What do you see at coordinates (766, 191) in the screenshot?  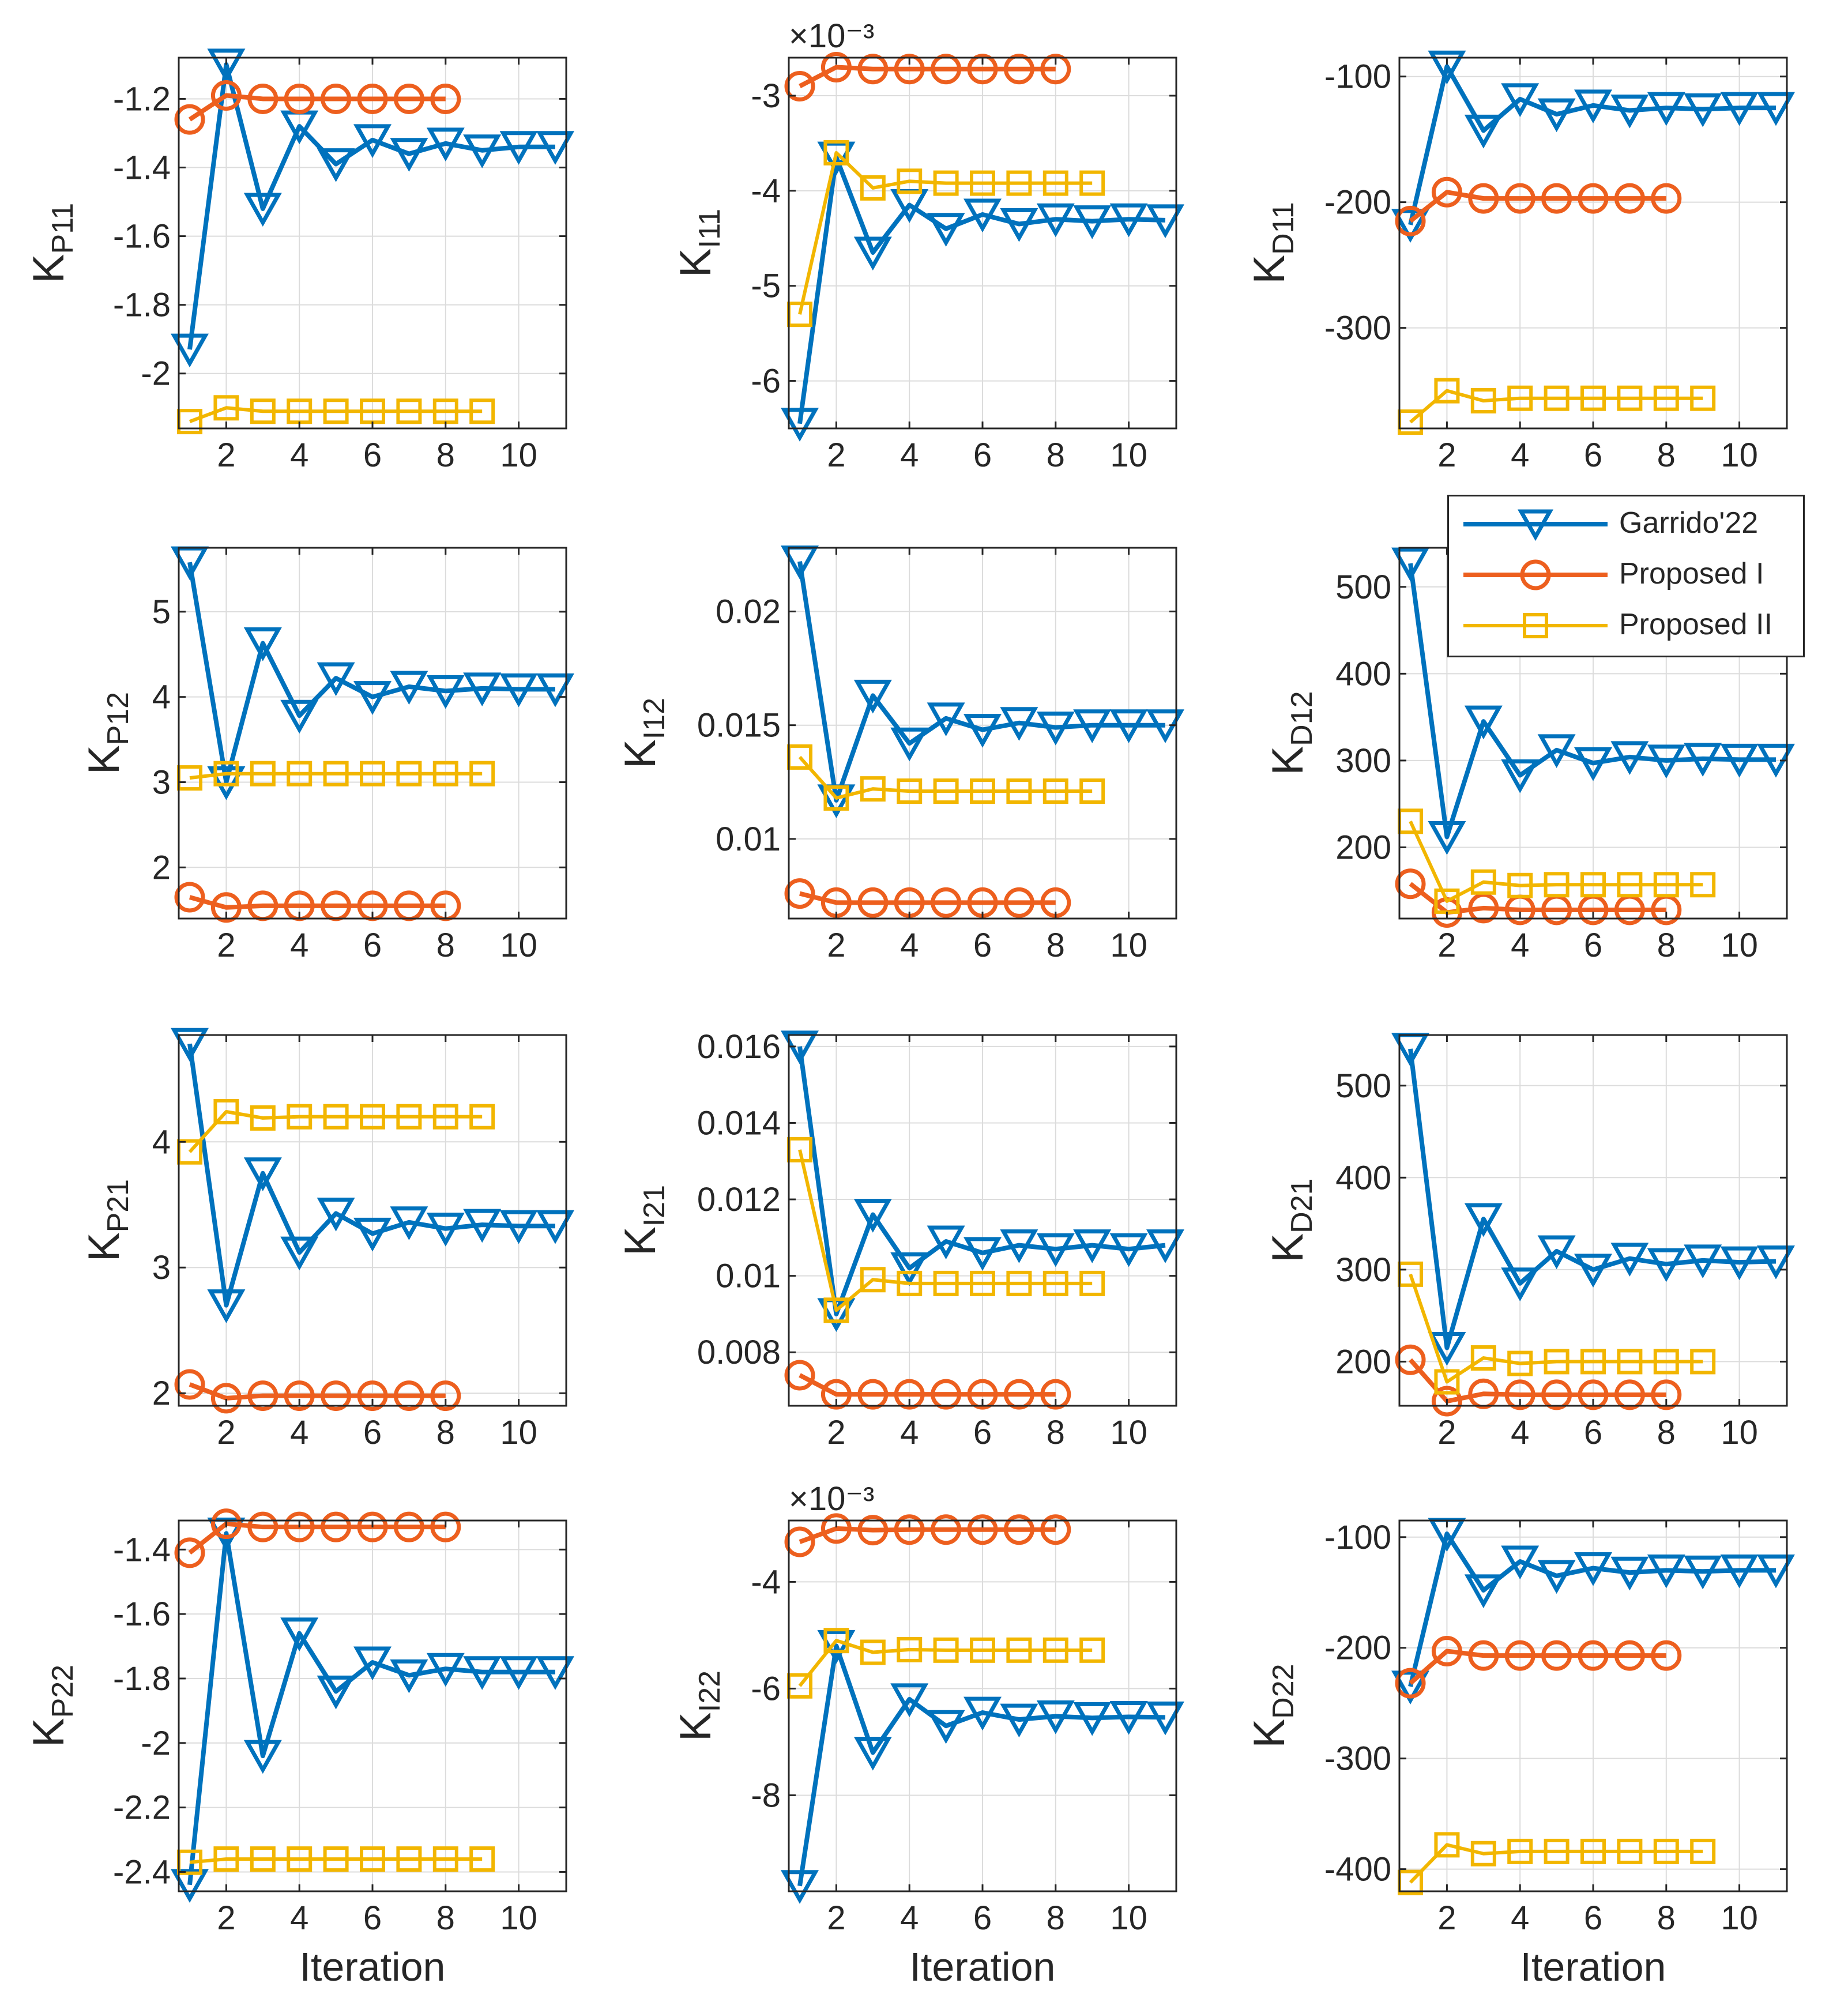 I see `y-tick-label: -4` at bounding box center [766, 191].